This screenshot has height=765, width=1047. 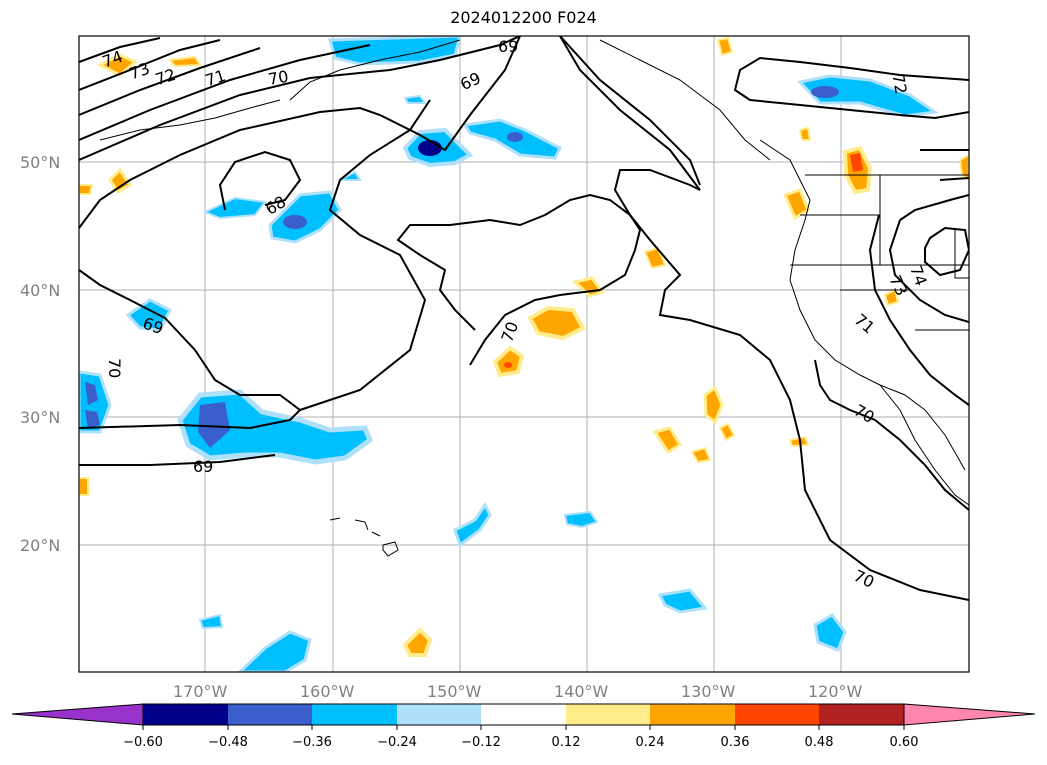 I want to click on lon-label: 160°W, so click(x=327, y=691).